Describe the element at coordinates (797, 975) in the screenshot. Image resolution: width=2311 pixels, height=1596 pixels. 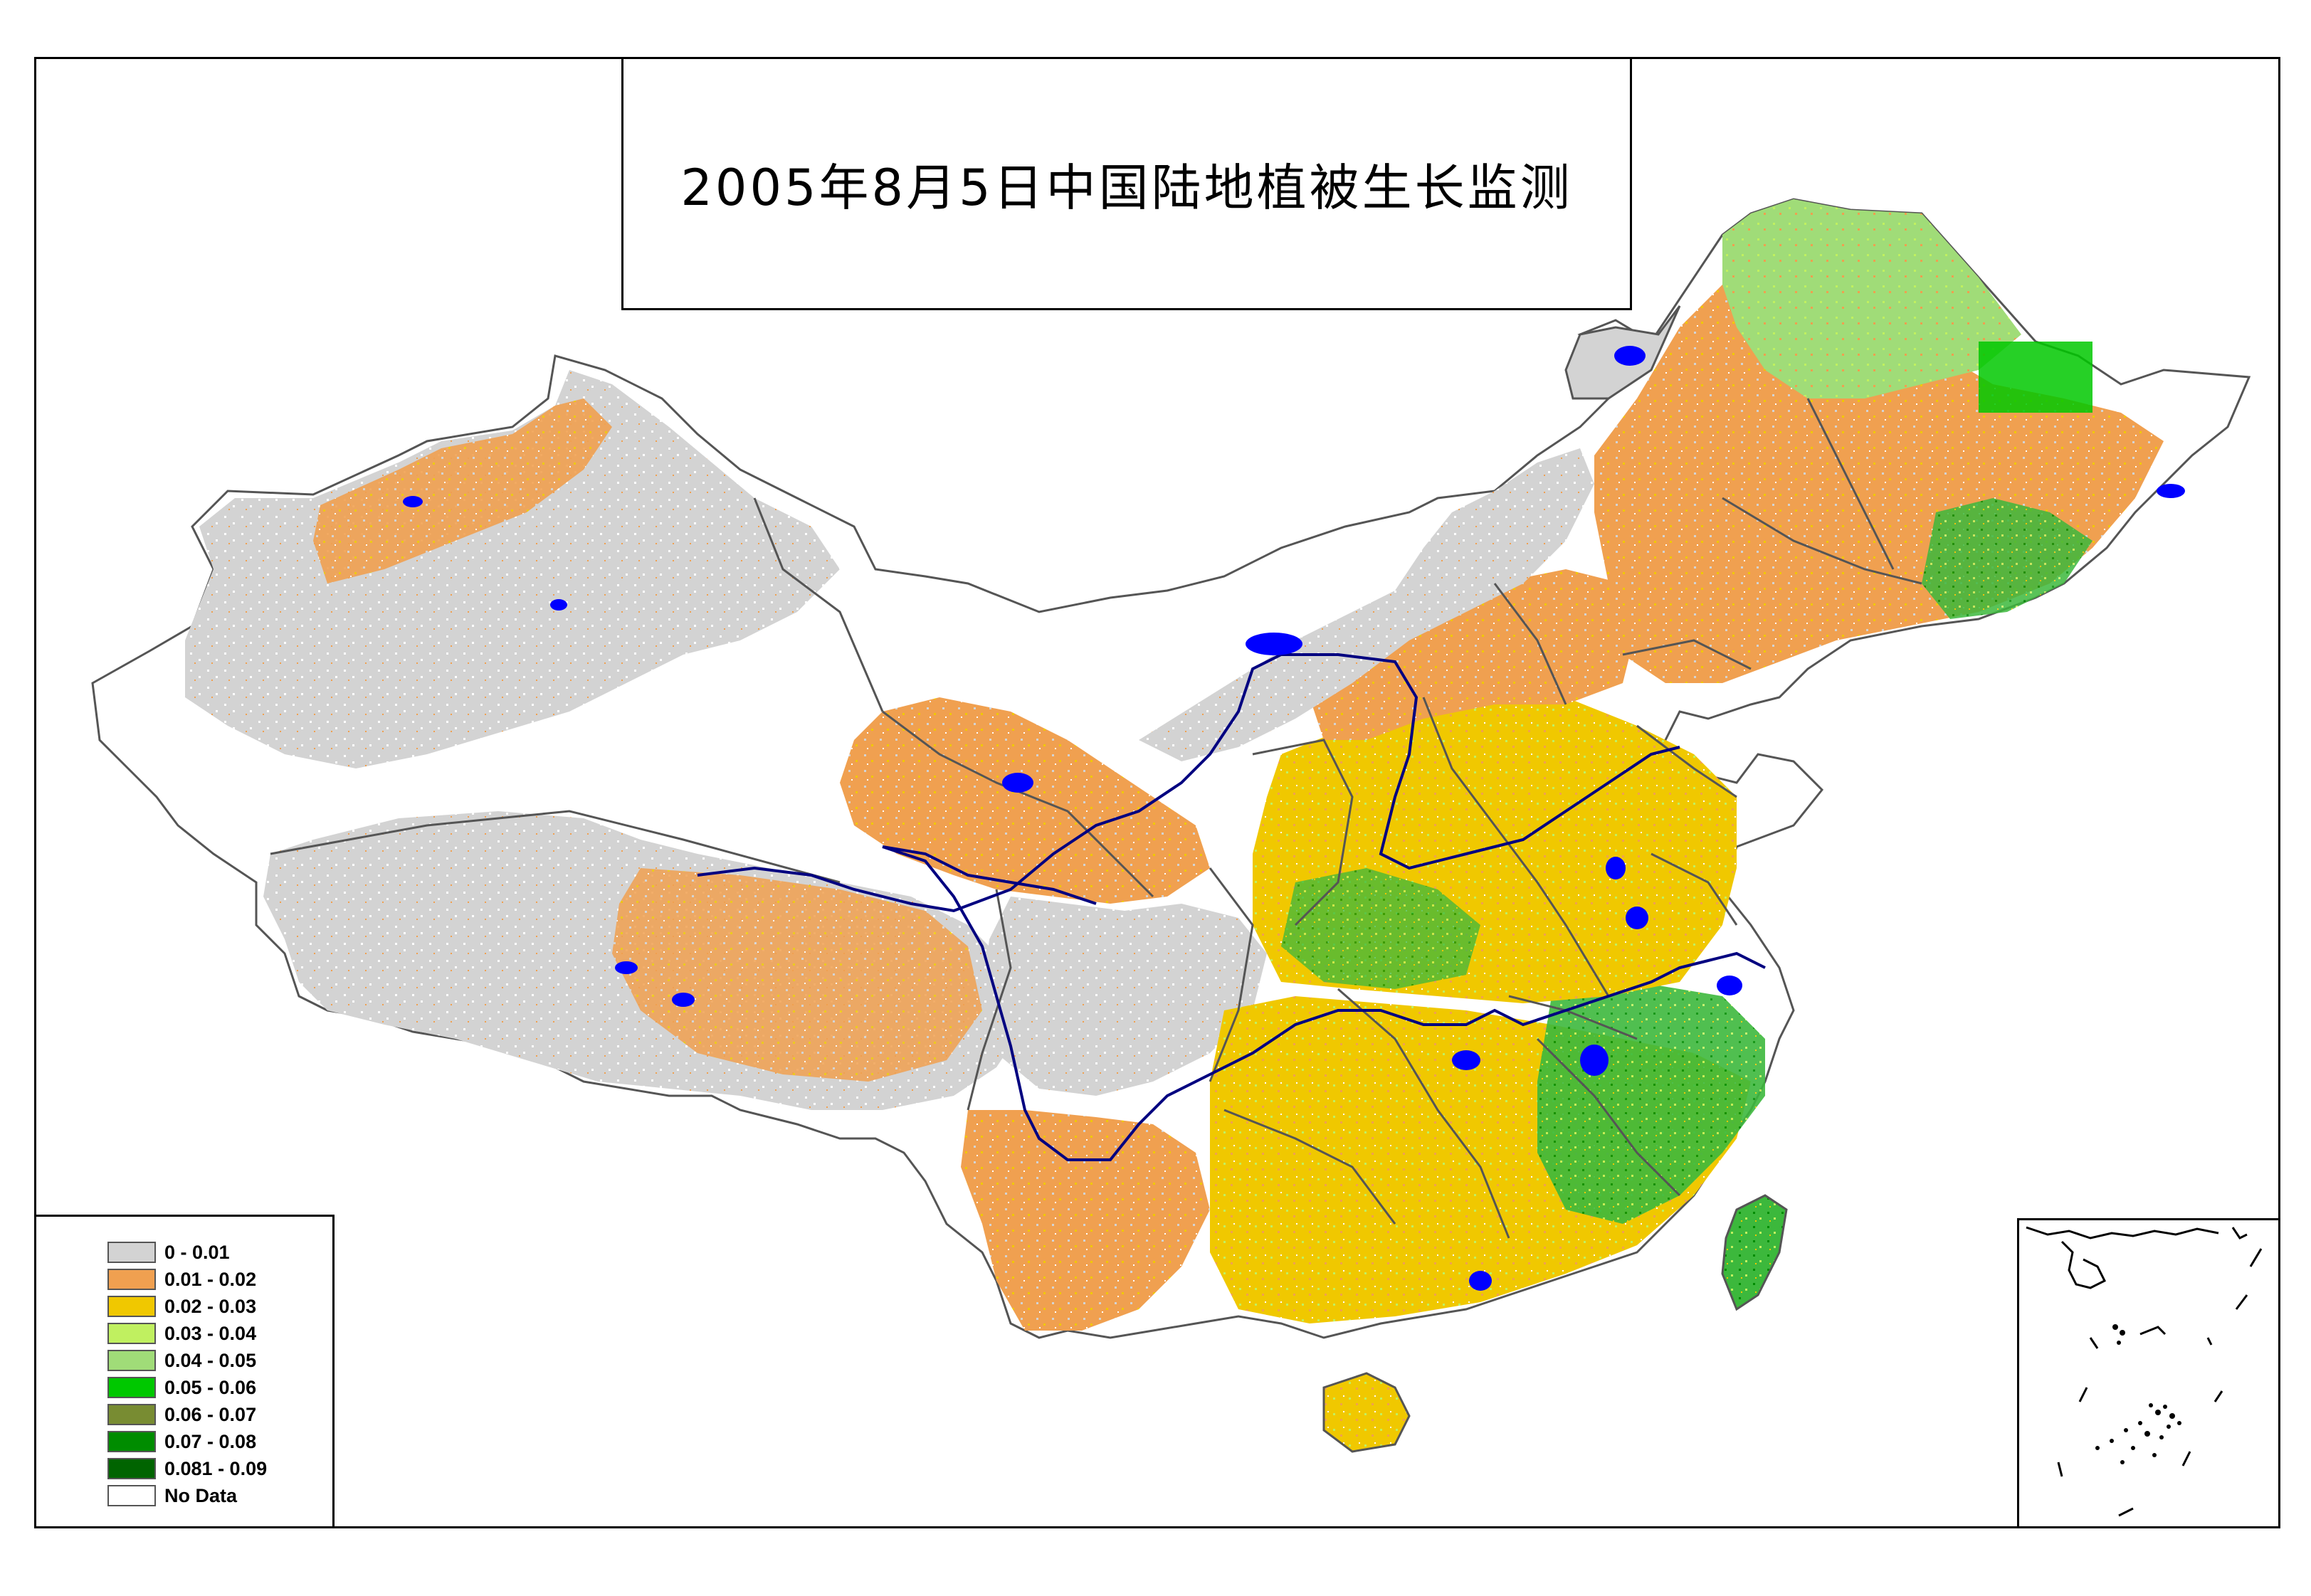
I see `region-tibet-orange` at that location.